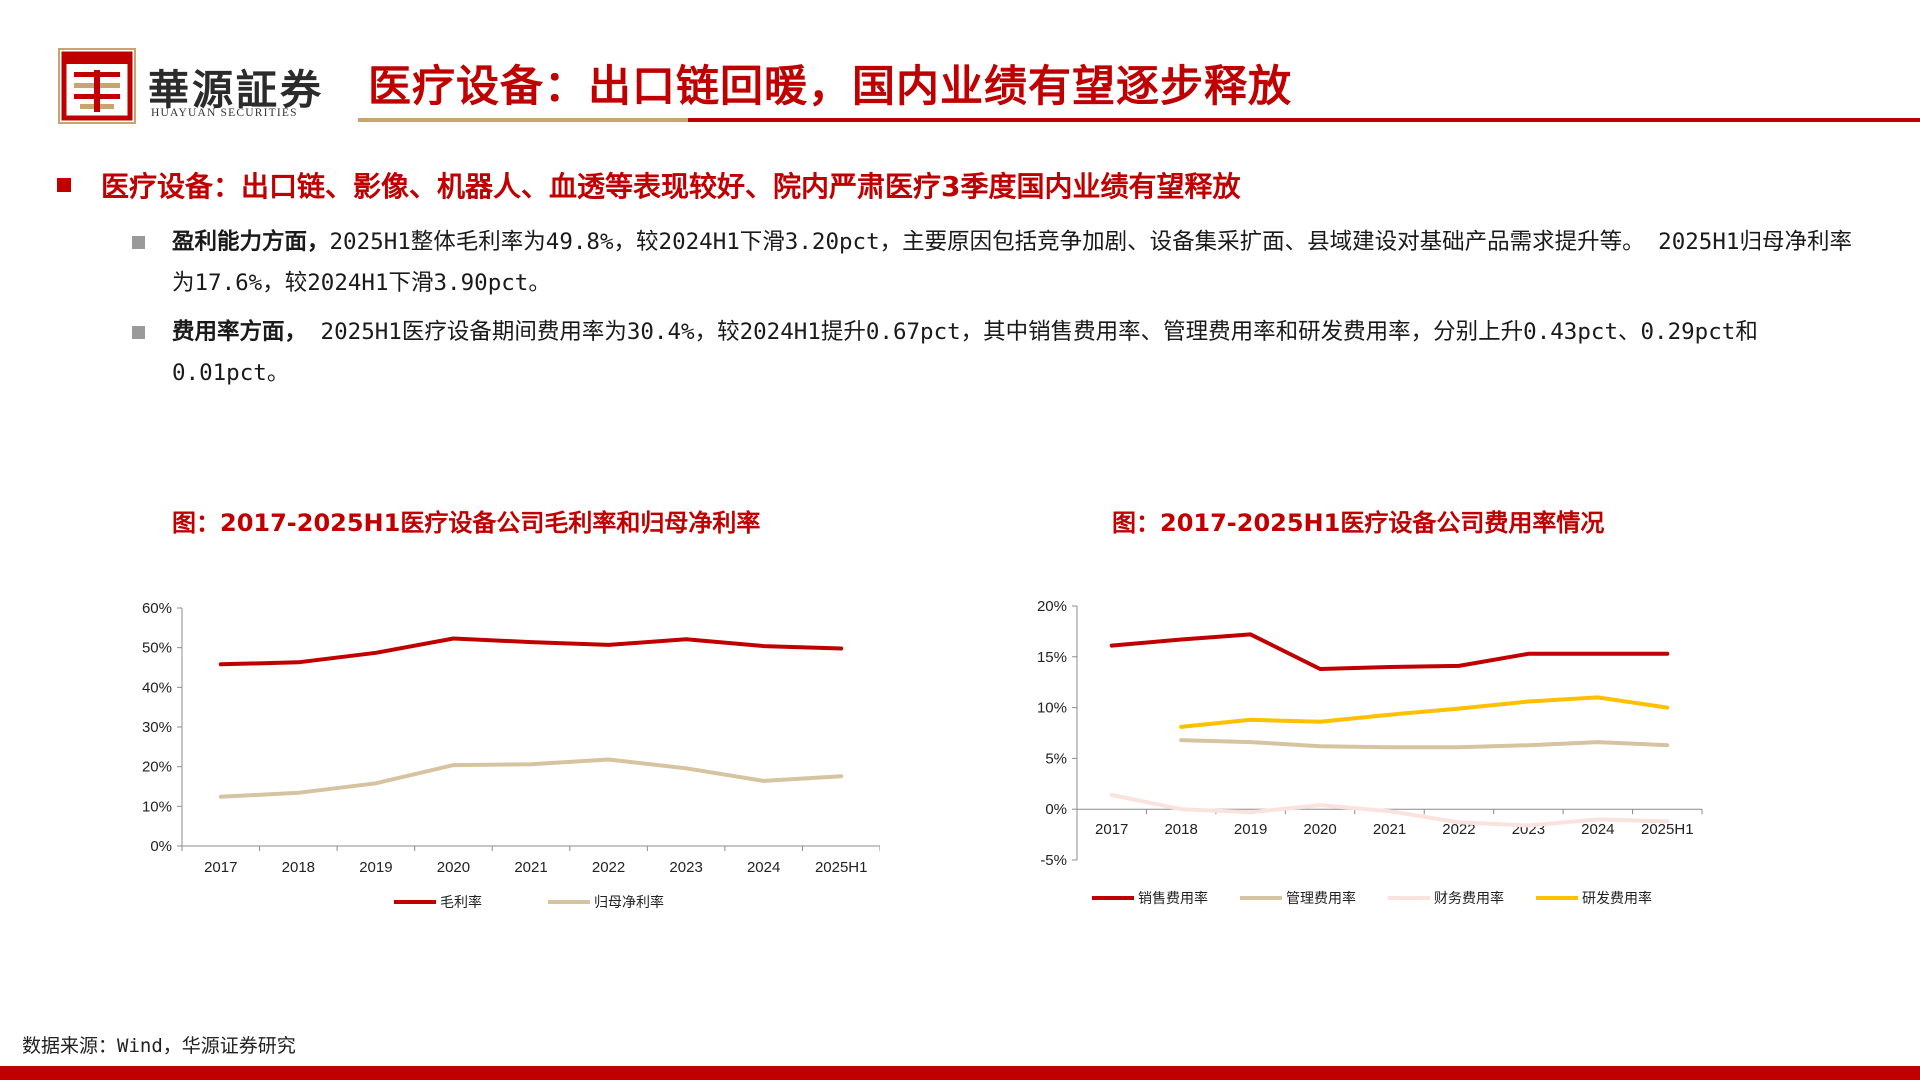 The width and height of the screenshot is (1920, 1080). Describe the element at coordinates (461, 902) in the screenshot. I see `legend-label: 毛利率` at that location.